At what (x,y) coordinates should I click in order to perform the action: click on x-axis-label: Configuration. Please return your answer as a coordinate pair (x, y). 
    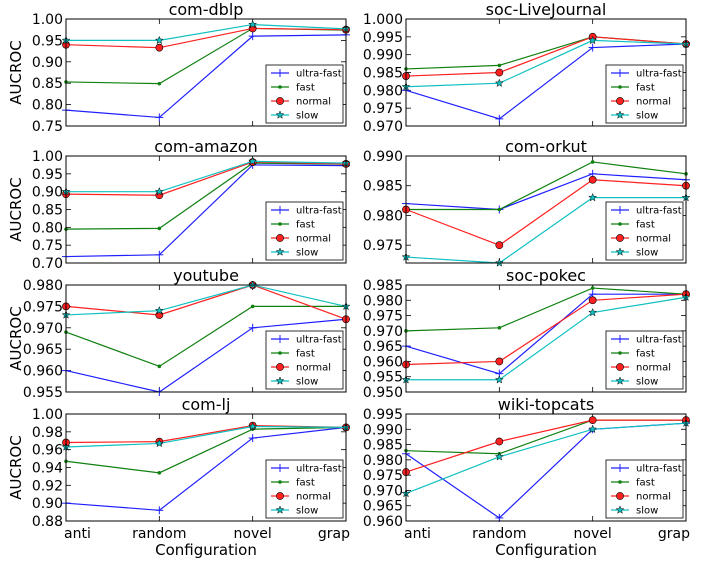
    Looking at the image, I should click on (546, 550).